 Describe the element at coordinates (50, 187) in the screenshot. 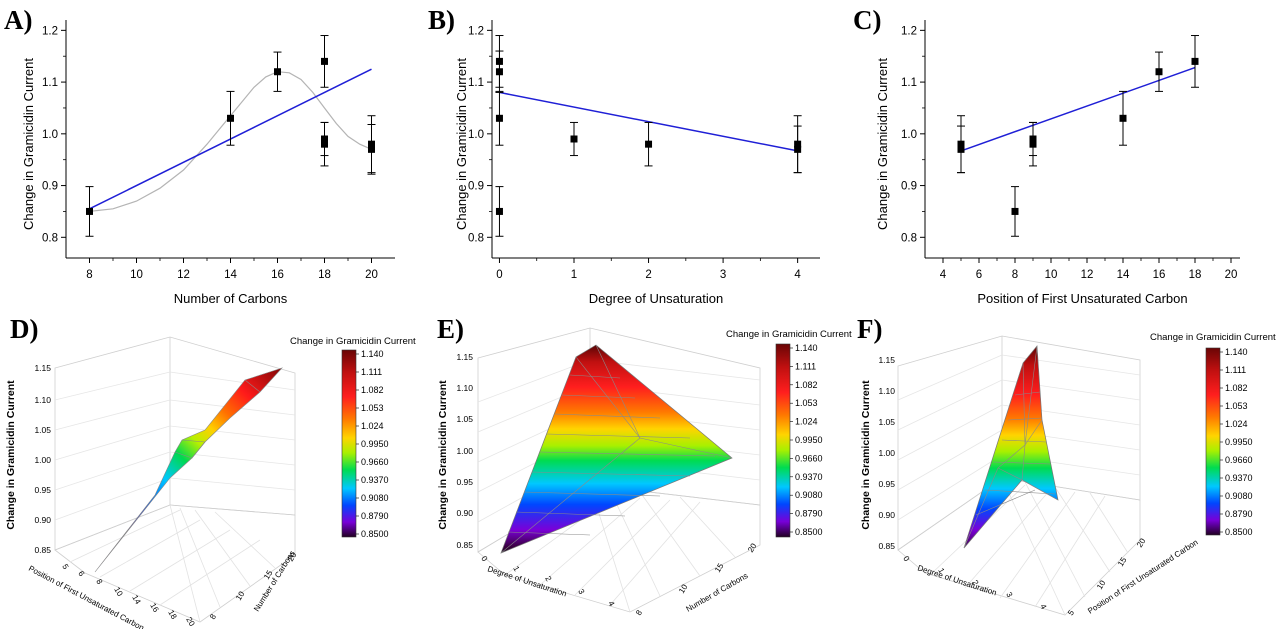

I see `a-ytick-label-1: 0.9` at that location.